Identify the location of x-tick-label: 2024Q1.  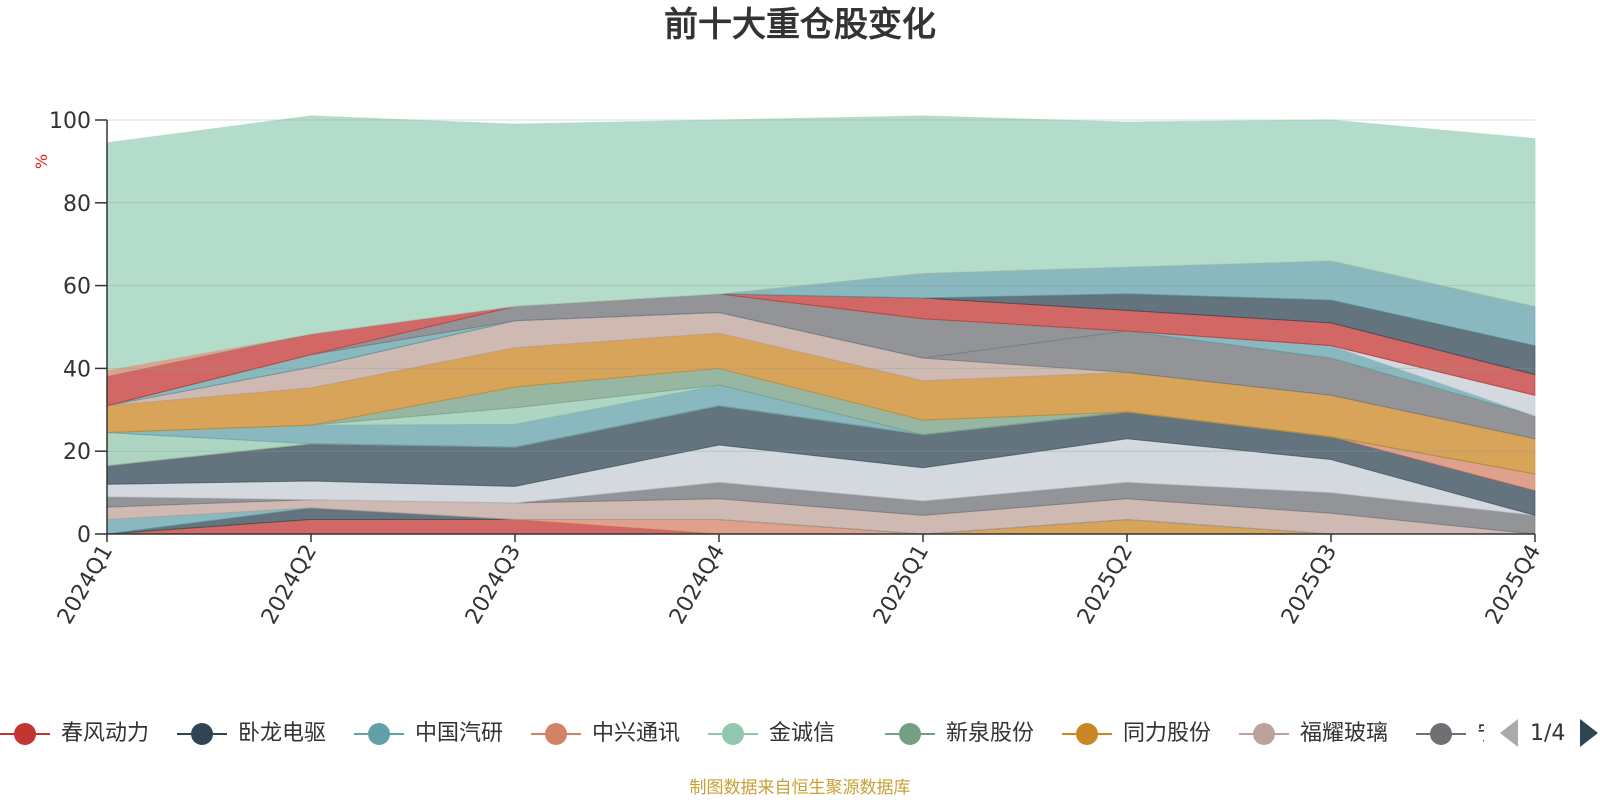
(85, 585).